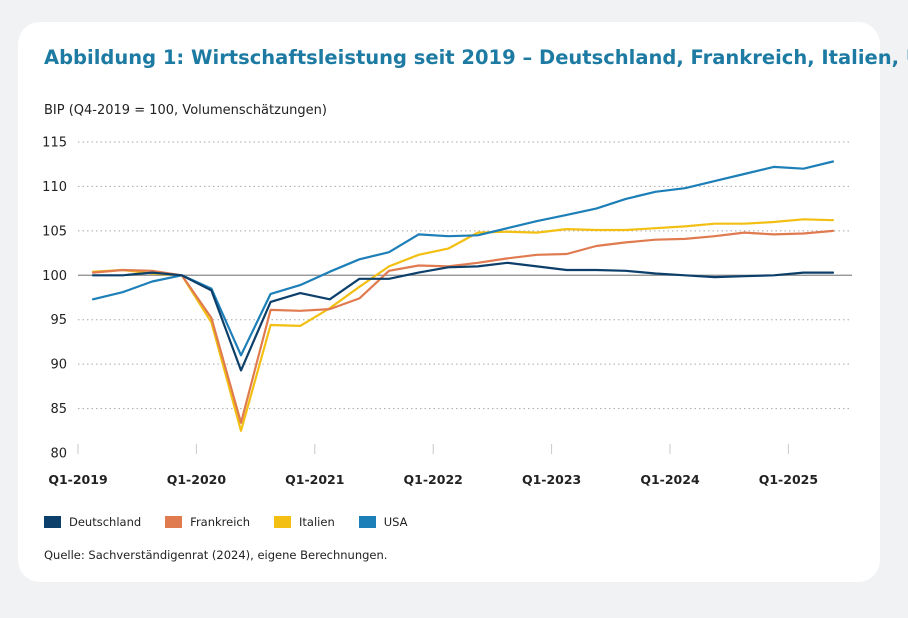  I want to click on y-tick-label: 85, so click(58, 409).